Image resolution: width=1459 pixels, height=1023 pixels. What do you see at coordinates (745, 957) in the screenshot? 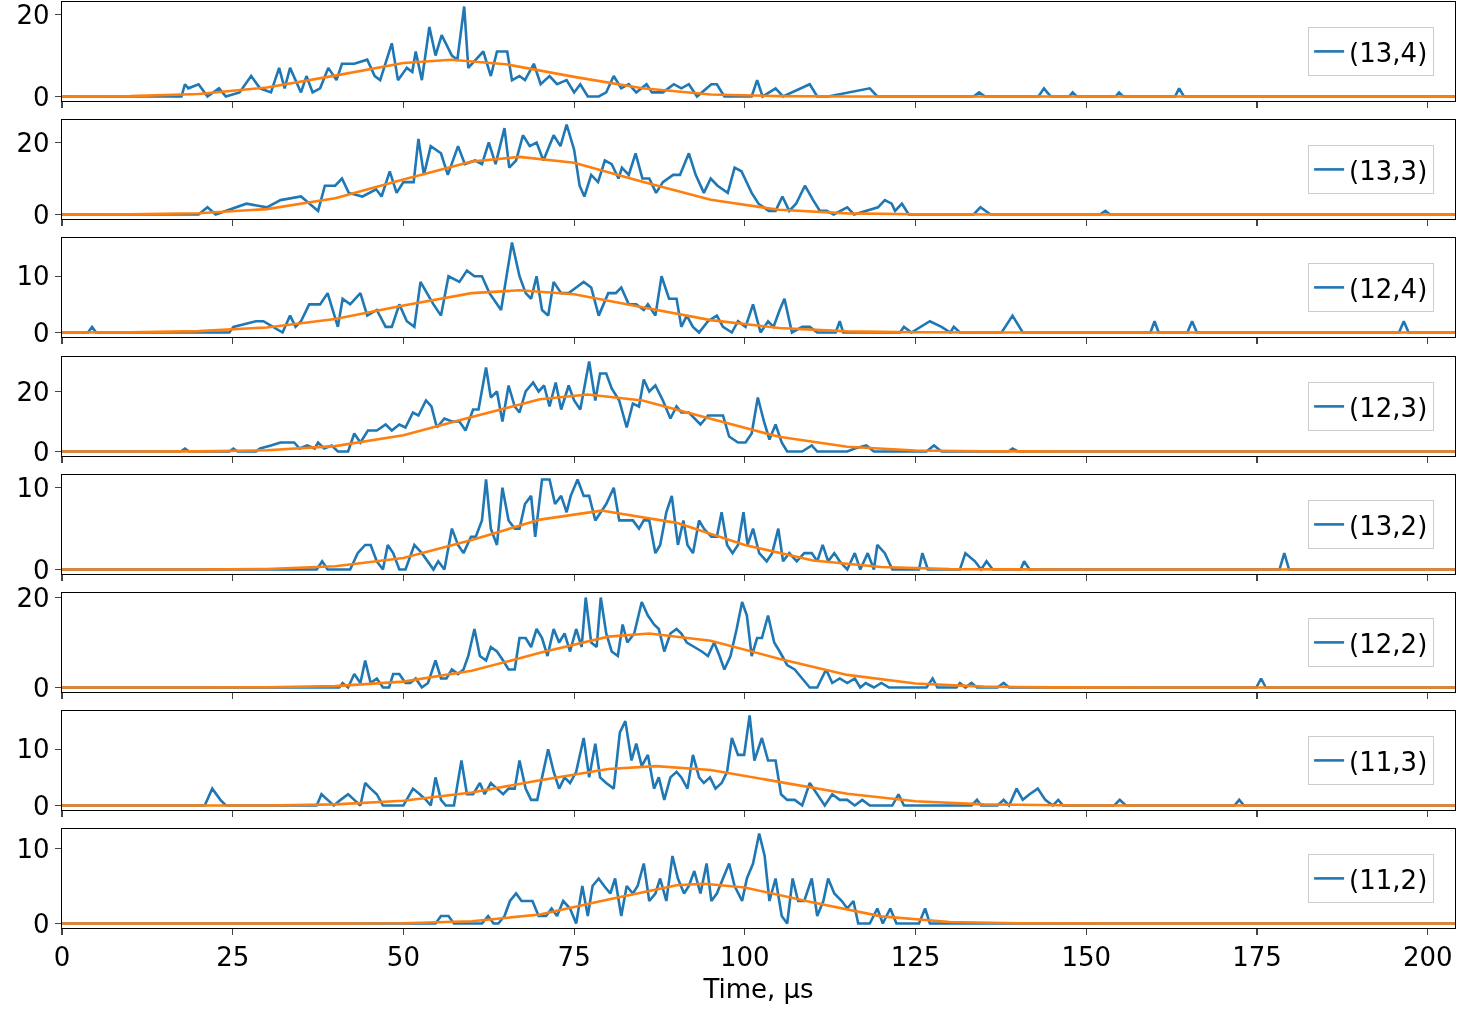
I see `x-tick-label: 100` at bounding box center [745, 957].